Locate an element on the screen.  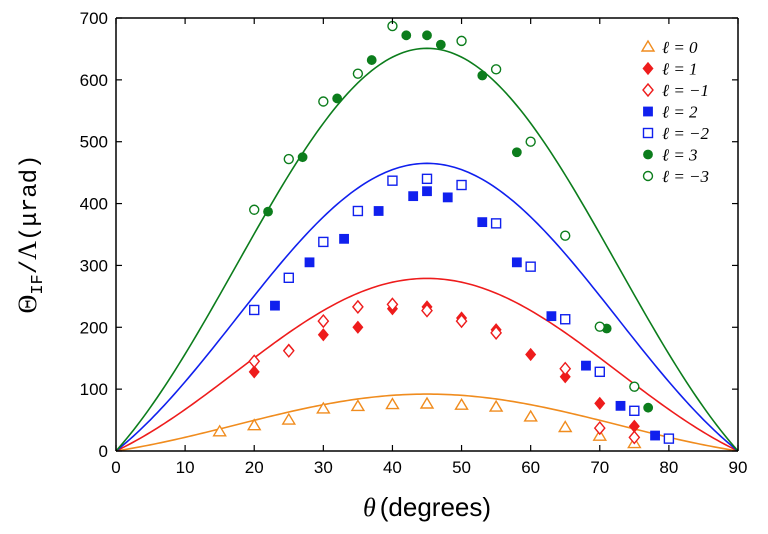
legend-label: ℓ = 0 is located at coordinates (680, 47).